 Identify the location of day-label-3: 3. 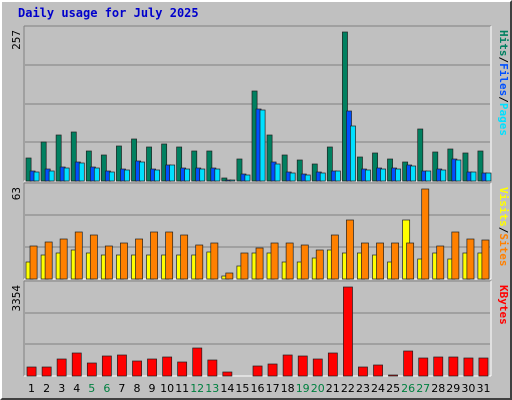
(61, 388).